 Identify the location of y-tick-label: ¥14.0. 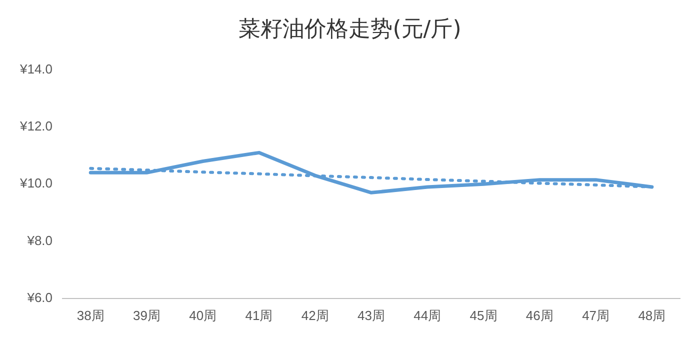
(35, 68).